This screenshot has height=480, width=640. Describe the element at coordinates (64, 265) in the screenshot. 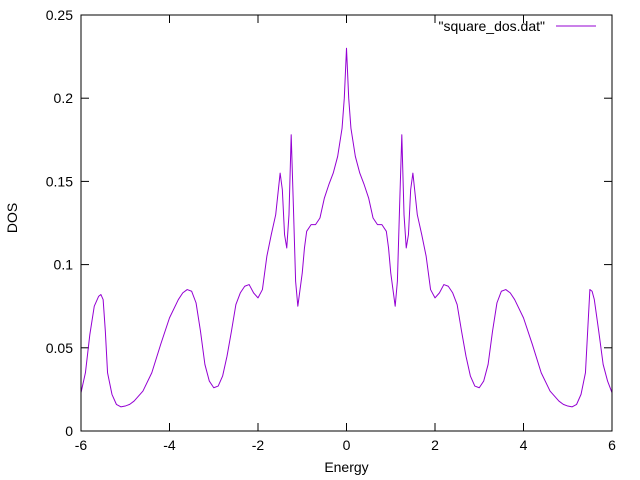

I see `y-tick-label: 0.1` at that location.